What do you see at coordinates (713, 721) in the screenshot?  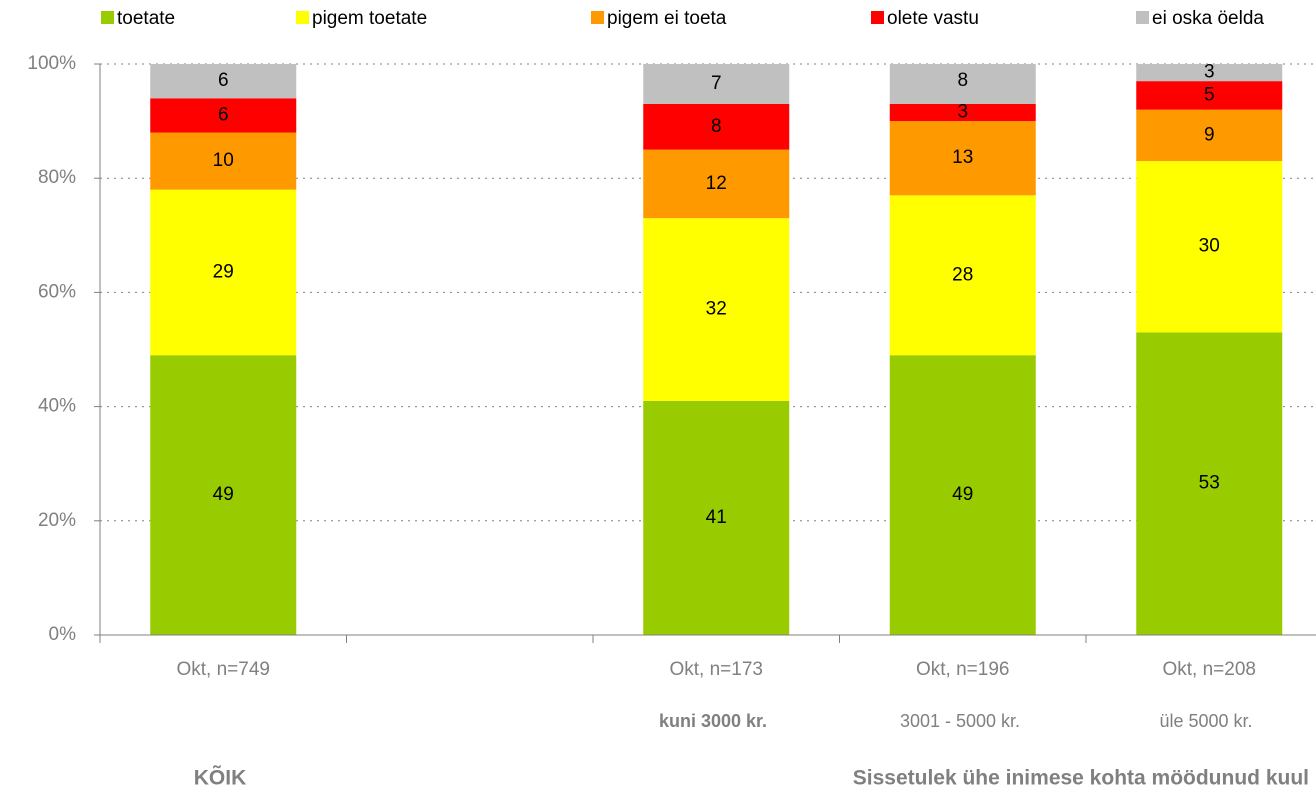 I see `sublabel: kuni 3000 kr.` at bounding box center [713, 721].